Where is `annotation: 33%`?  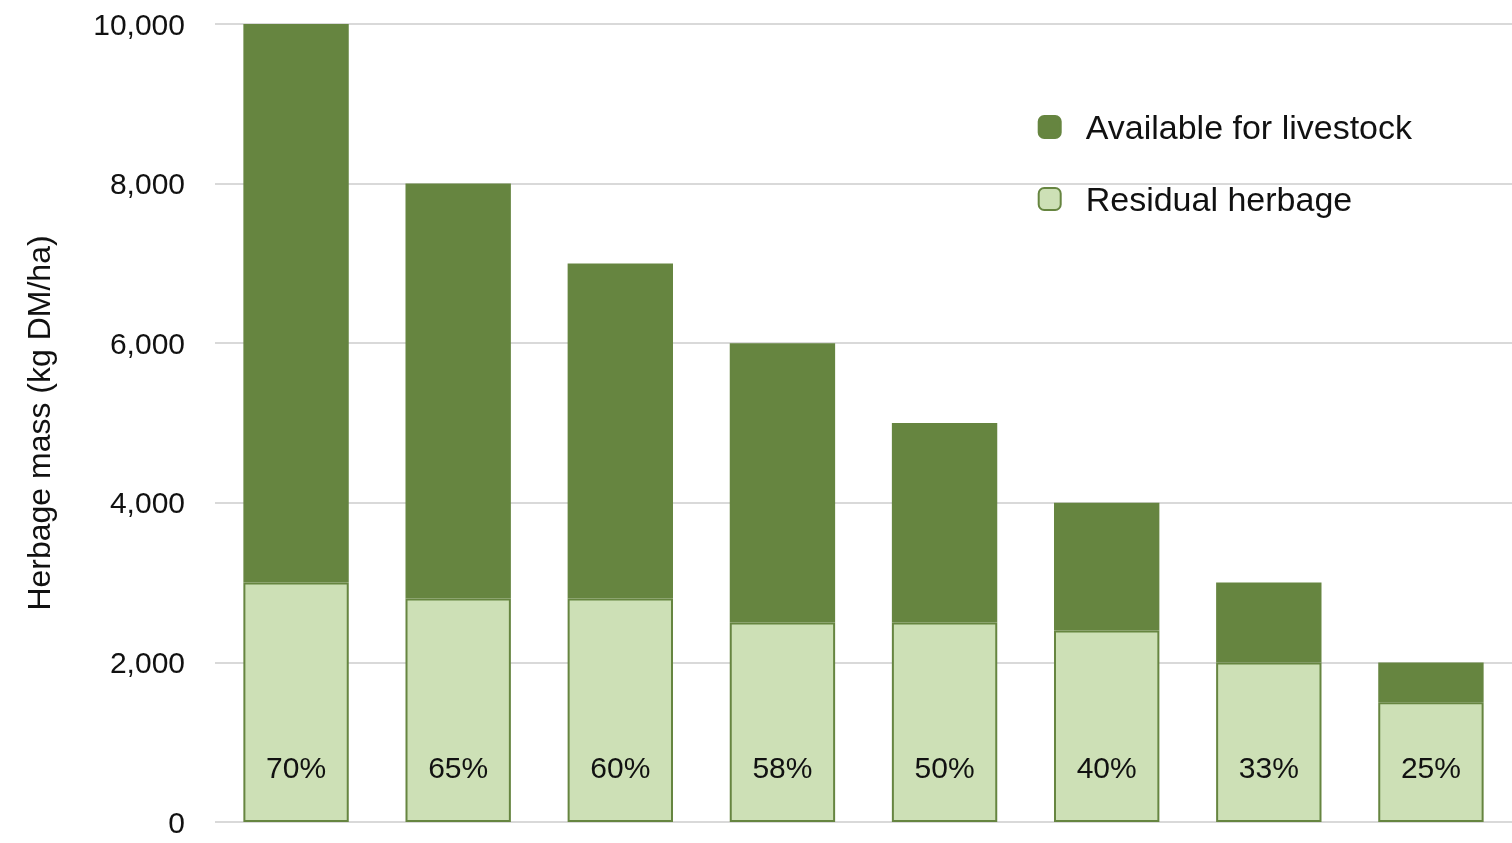 annotation: 33% is located at coordinates (1268, 767).